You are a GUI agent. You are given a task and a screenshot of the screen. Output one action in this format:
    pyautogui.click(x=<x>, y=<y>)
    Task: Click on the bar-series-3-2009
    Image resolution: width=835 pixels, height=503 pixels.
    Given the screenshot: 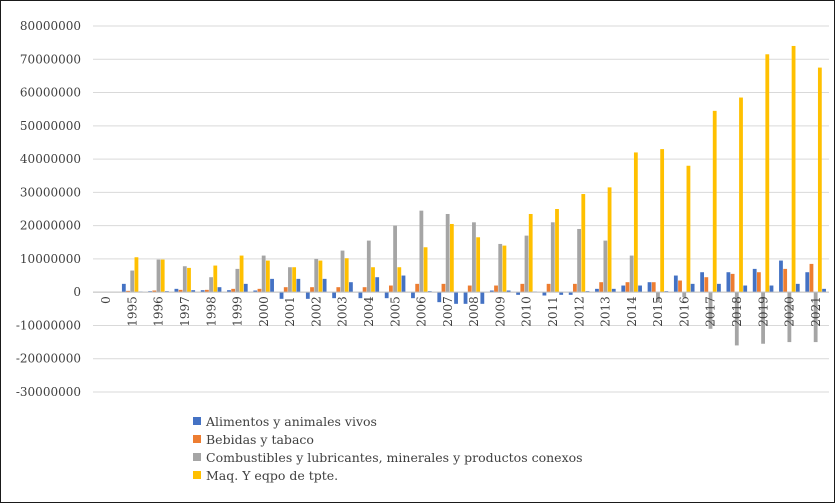 What is the action you would take?
    pyautogui.click(x=500, y=268)
    